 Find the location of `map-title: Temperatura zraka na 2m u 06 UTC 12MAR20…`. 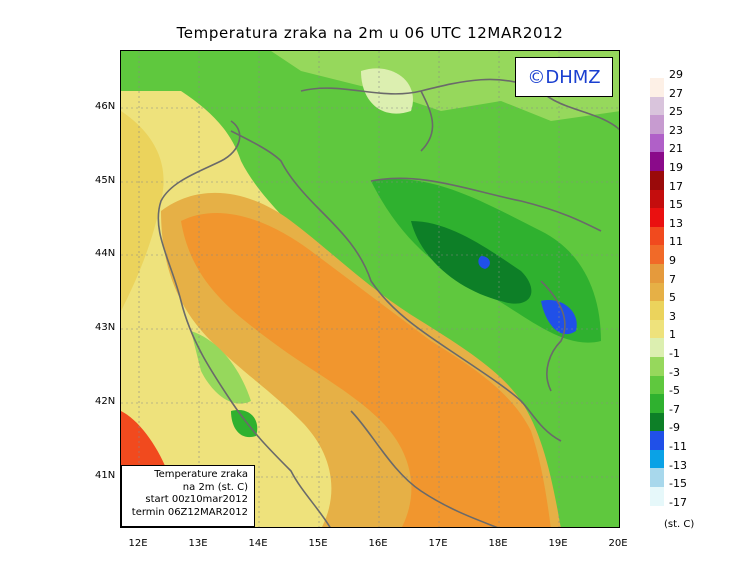

map-title: Temperatura zraka na 2m u 06 UTC 12MAR20… is located at coordinates (370, 33).